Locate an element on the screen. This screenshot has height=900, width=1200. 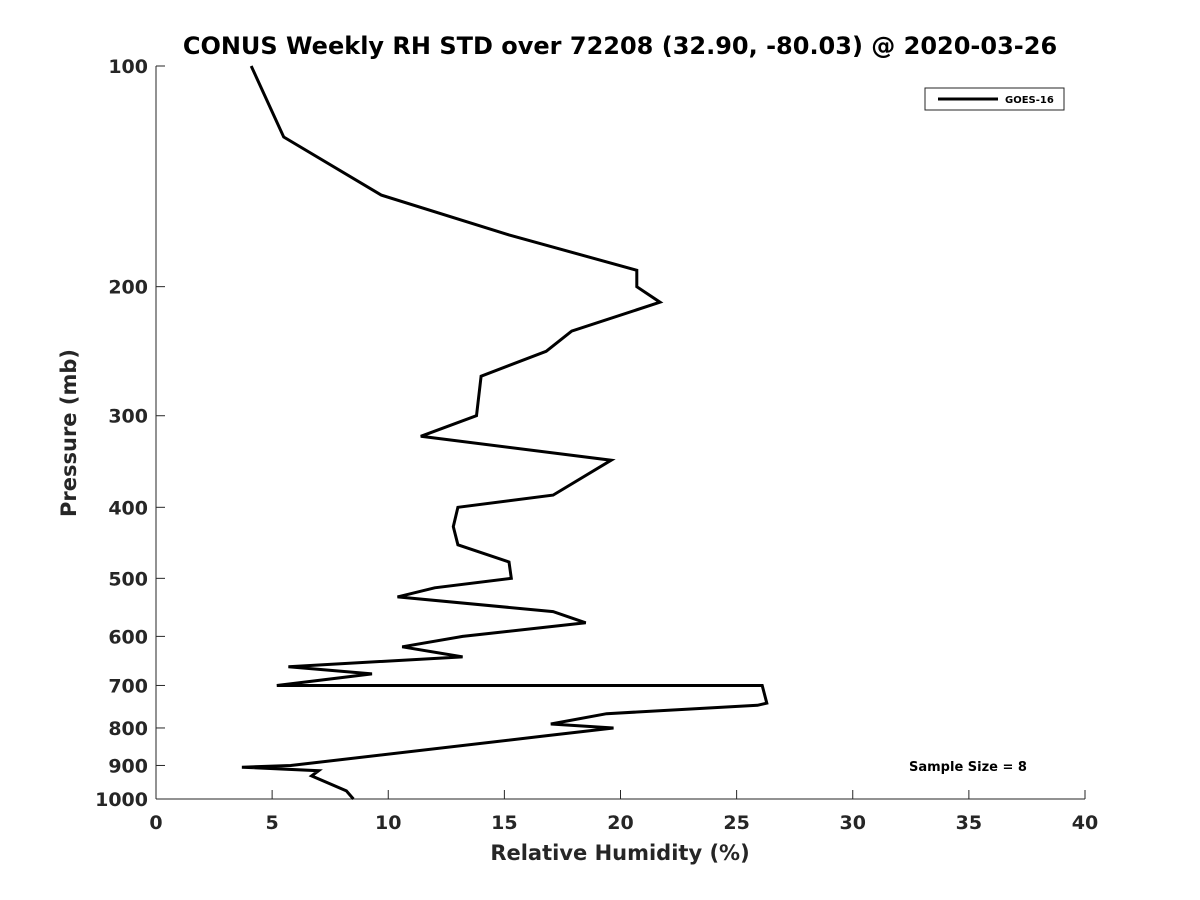
x-tick-label: 25 is located at coordinates (736, 823).